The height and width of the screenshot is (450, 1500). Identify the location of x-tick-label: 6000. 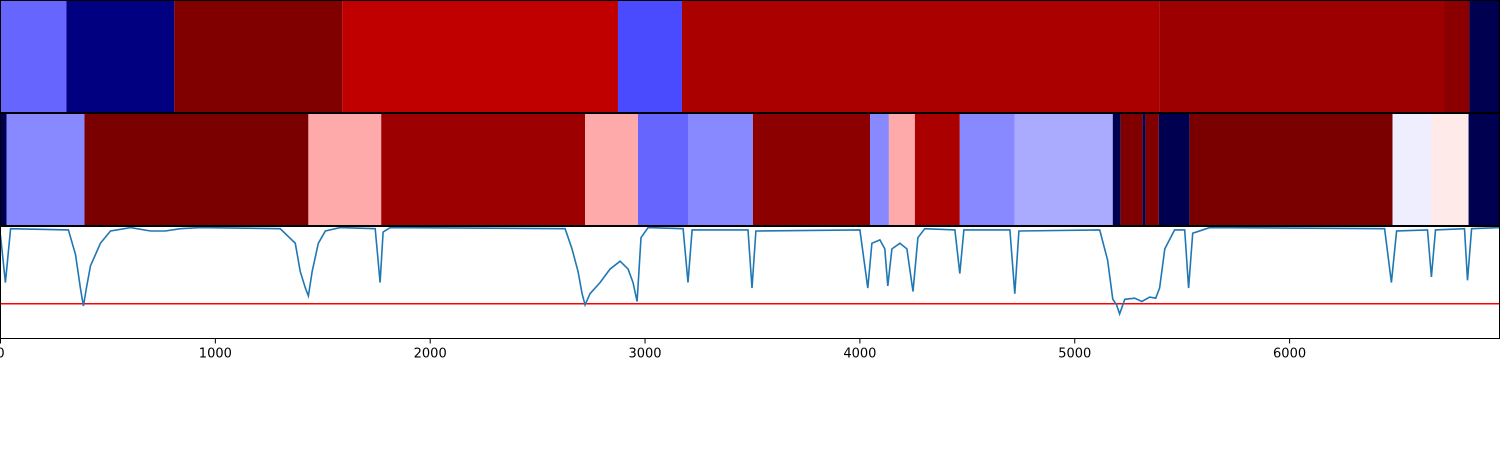
(1289, 354).